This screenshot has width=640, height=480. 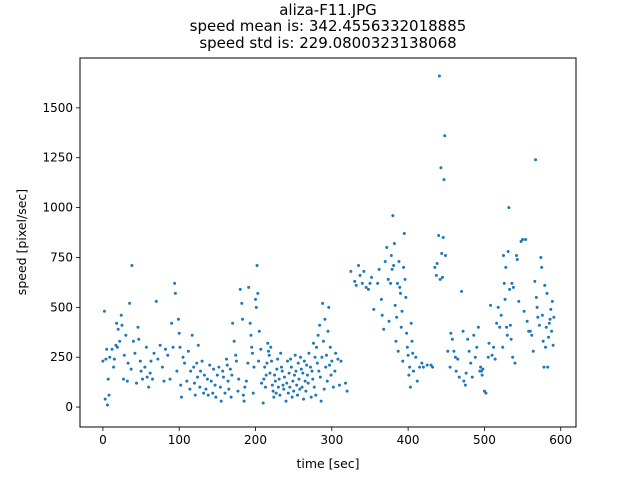 What do you see at coordinates (255, 440) in the screenshot?
I see `x-tick-label: 200` at bounding box center [255, 440].